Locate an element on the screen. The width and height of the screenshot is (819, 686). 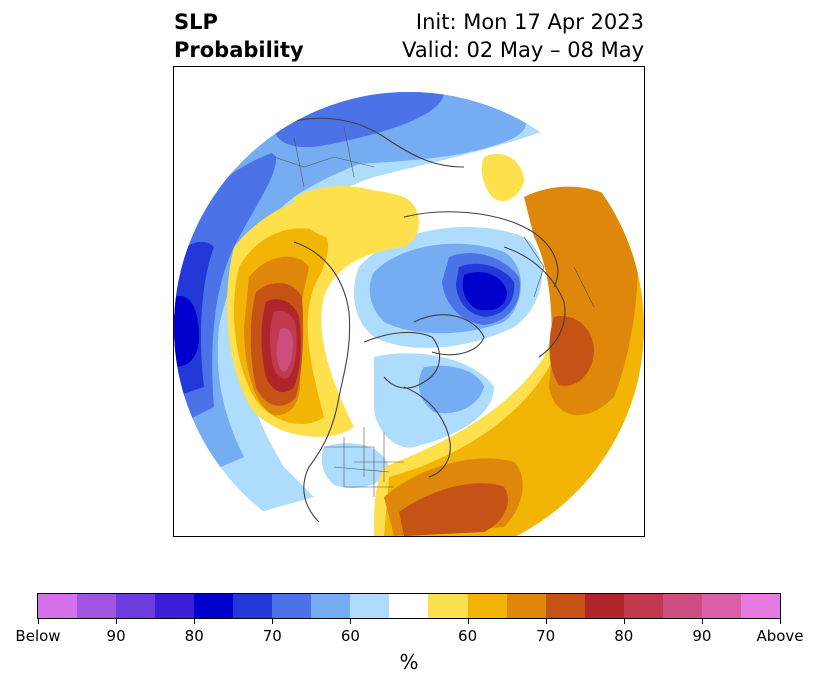
valid-range: Valid: 02 May – 08 May is located at coordinates (523, 50).